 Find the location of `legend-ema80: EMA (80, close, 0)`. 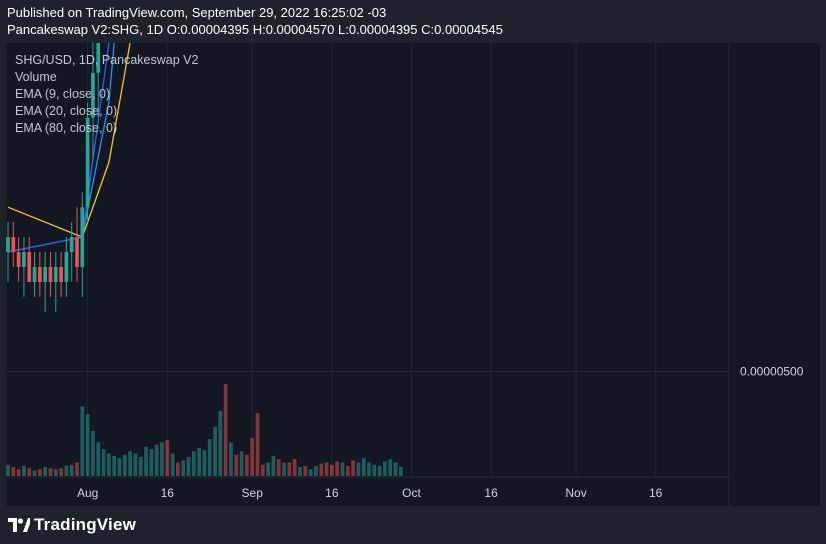

legend-ema80: EMA (80, close, 0) is located at coordinates (66, 128).